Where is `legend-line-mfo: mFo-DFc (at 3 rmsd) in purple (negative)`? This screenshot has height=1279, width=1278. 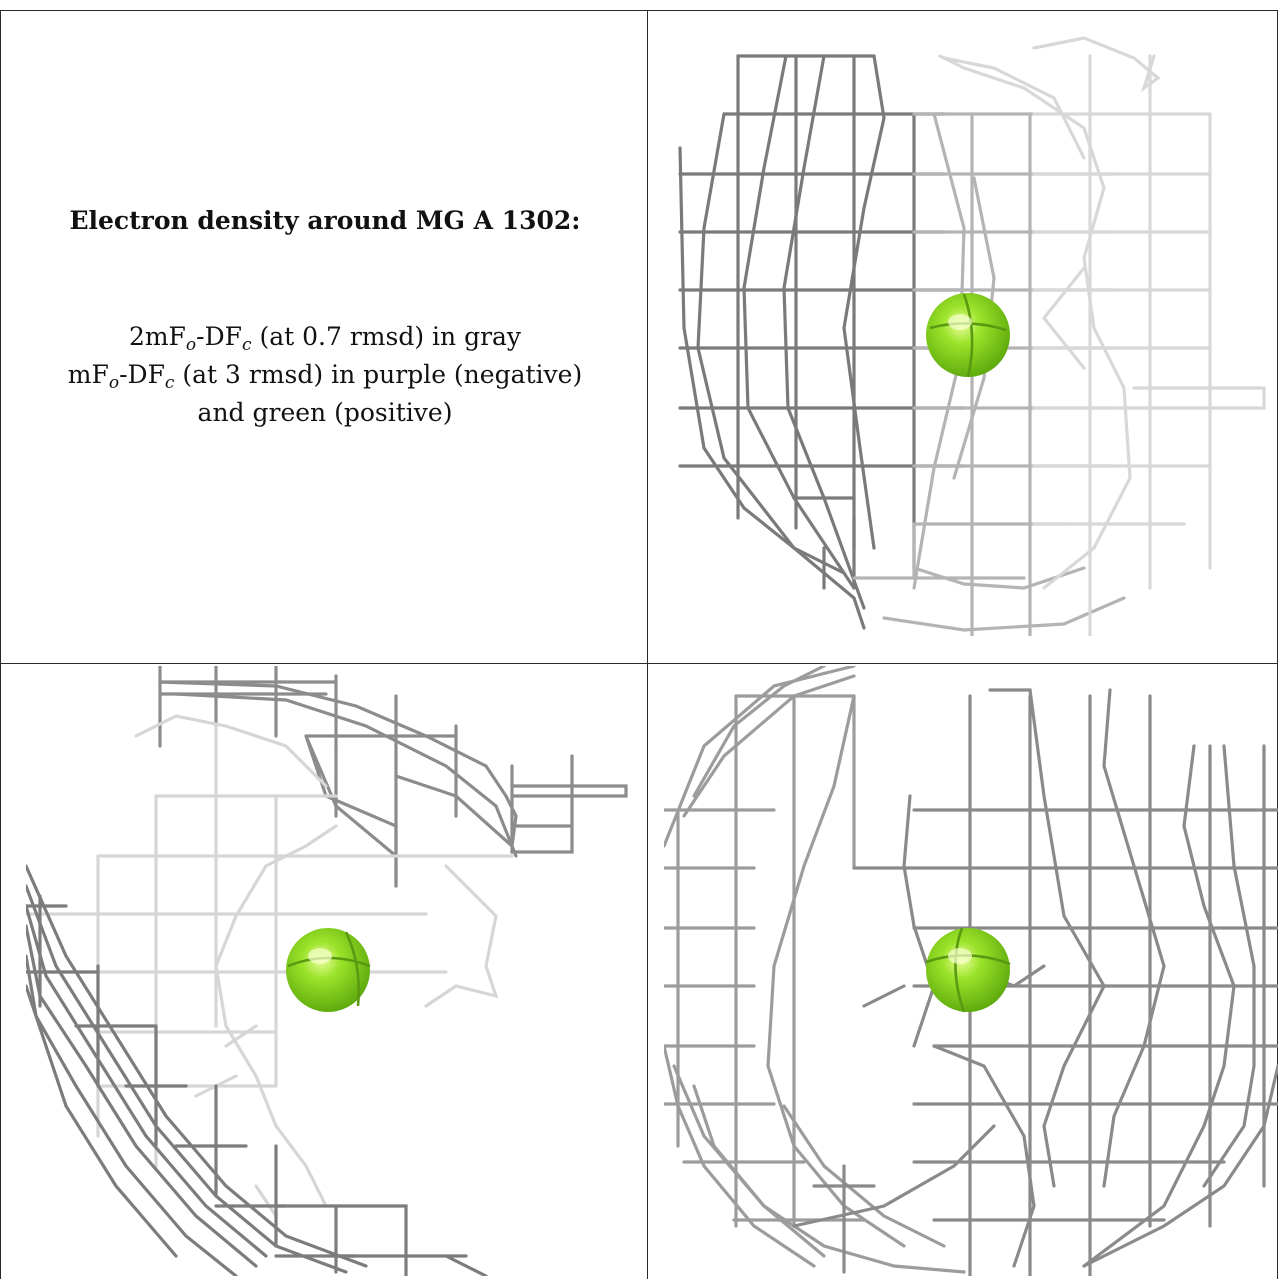 legend-line-mfo: mFo-DFc (at 3 rmsd) in purple (negative) is located at coordinates (324, 375).